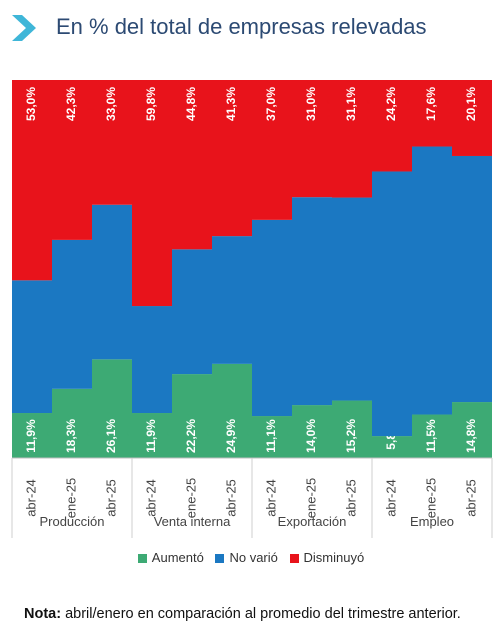  What do you see at coordinates (470, 498) in the screenshot?
I see `x-tick-label-11: abr-25` at bounding box center [470, 498].